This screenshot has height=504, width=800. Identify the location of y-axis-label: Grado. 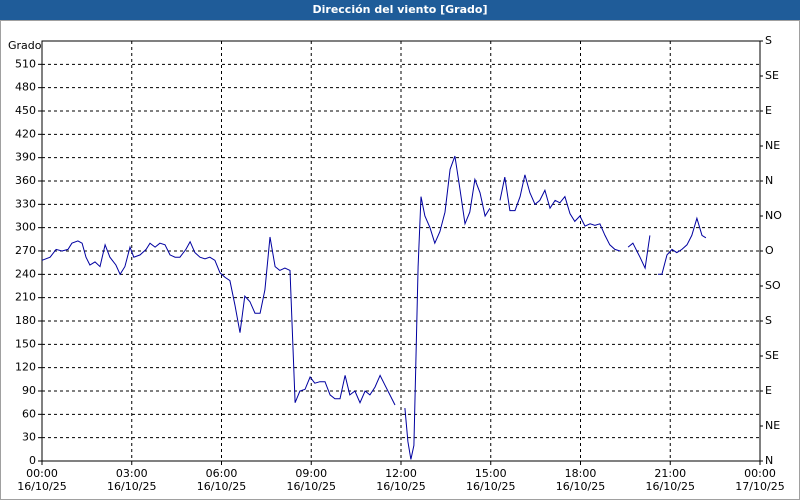
(25, 45).